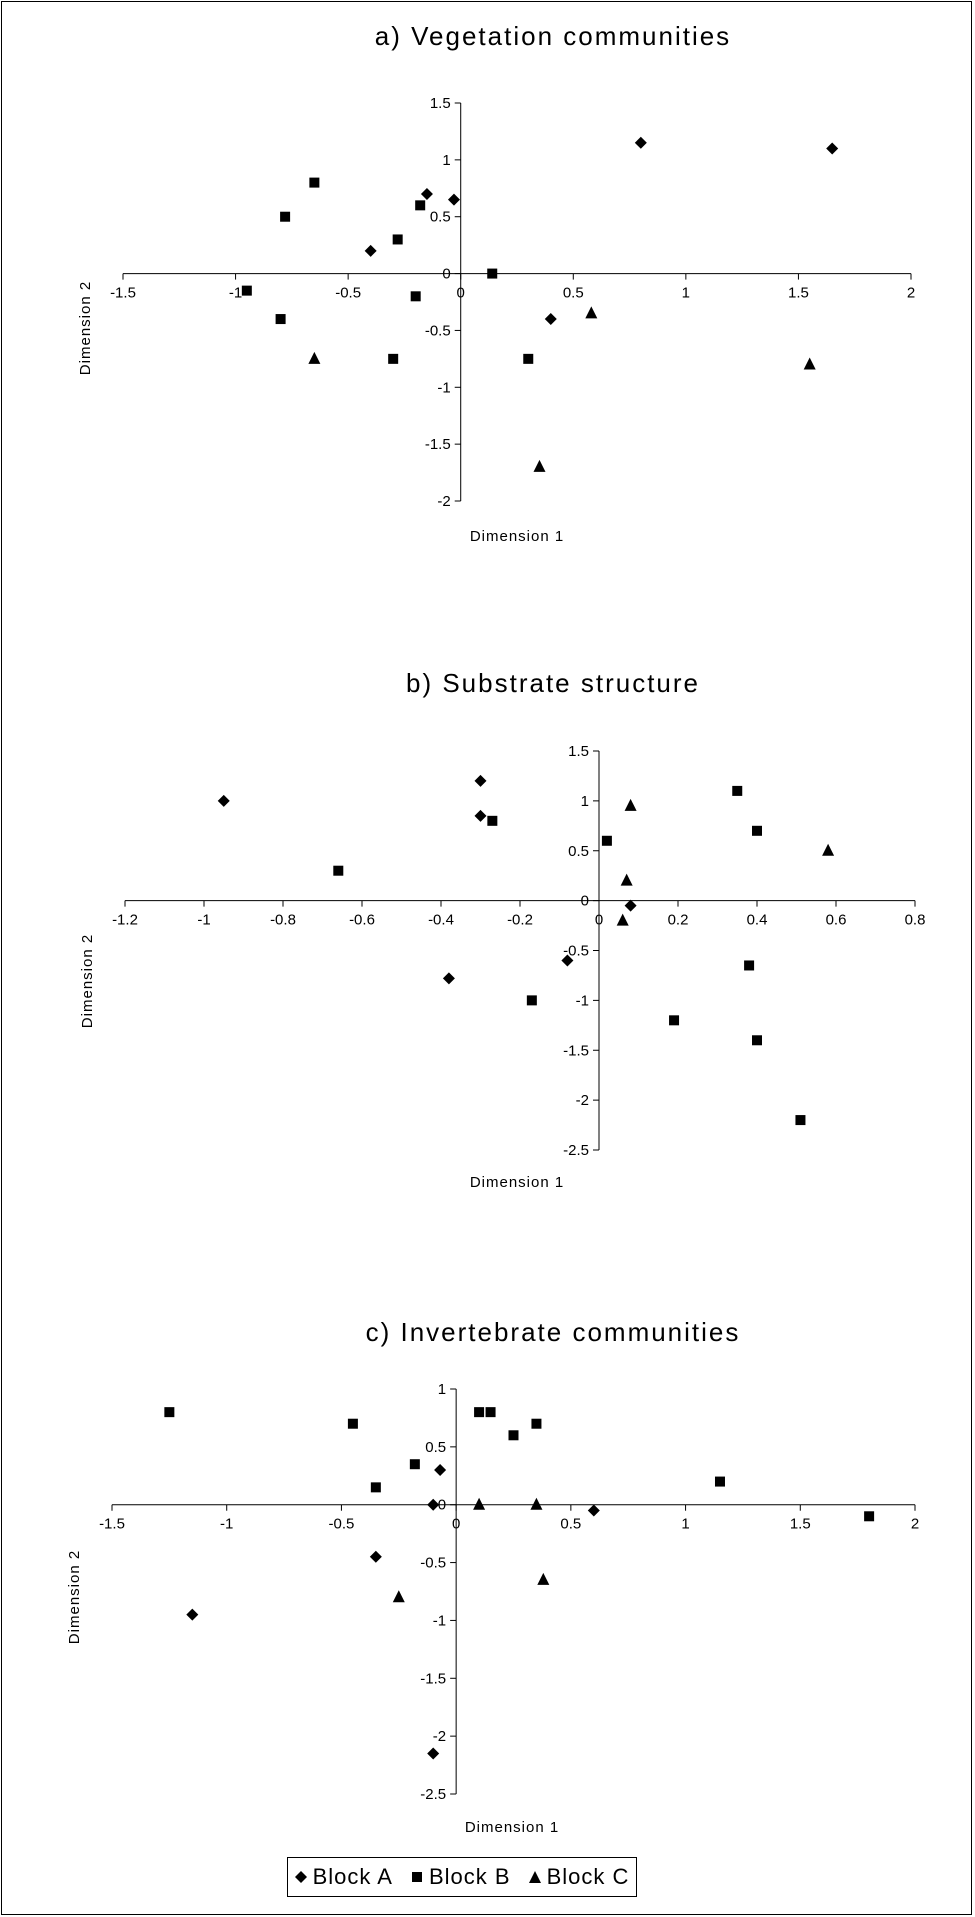 This screenshot has height=1917, width=975. What do you see at coordinates (573, 293) in the screenshot?
I see `x-tick-label: 0.5` at bounding box center [573, 293].